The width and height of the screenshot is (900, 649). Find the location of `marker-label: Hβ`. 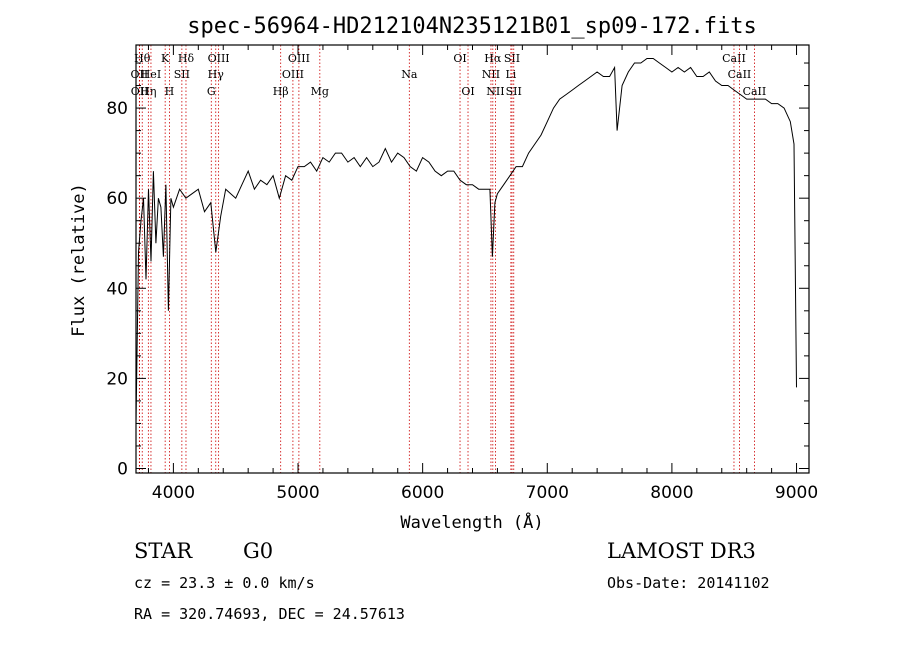

marker-label: Hβ is located at coordinates (281, 91).